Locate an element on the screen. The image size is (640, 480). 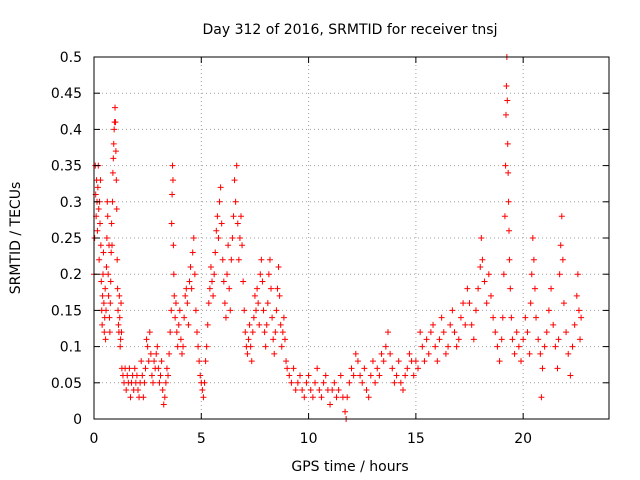
y-tick-label: 0.1 is located at coordinates (71, 348).